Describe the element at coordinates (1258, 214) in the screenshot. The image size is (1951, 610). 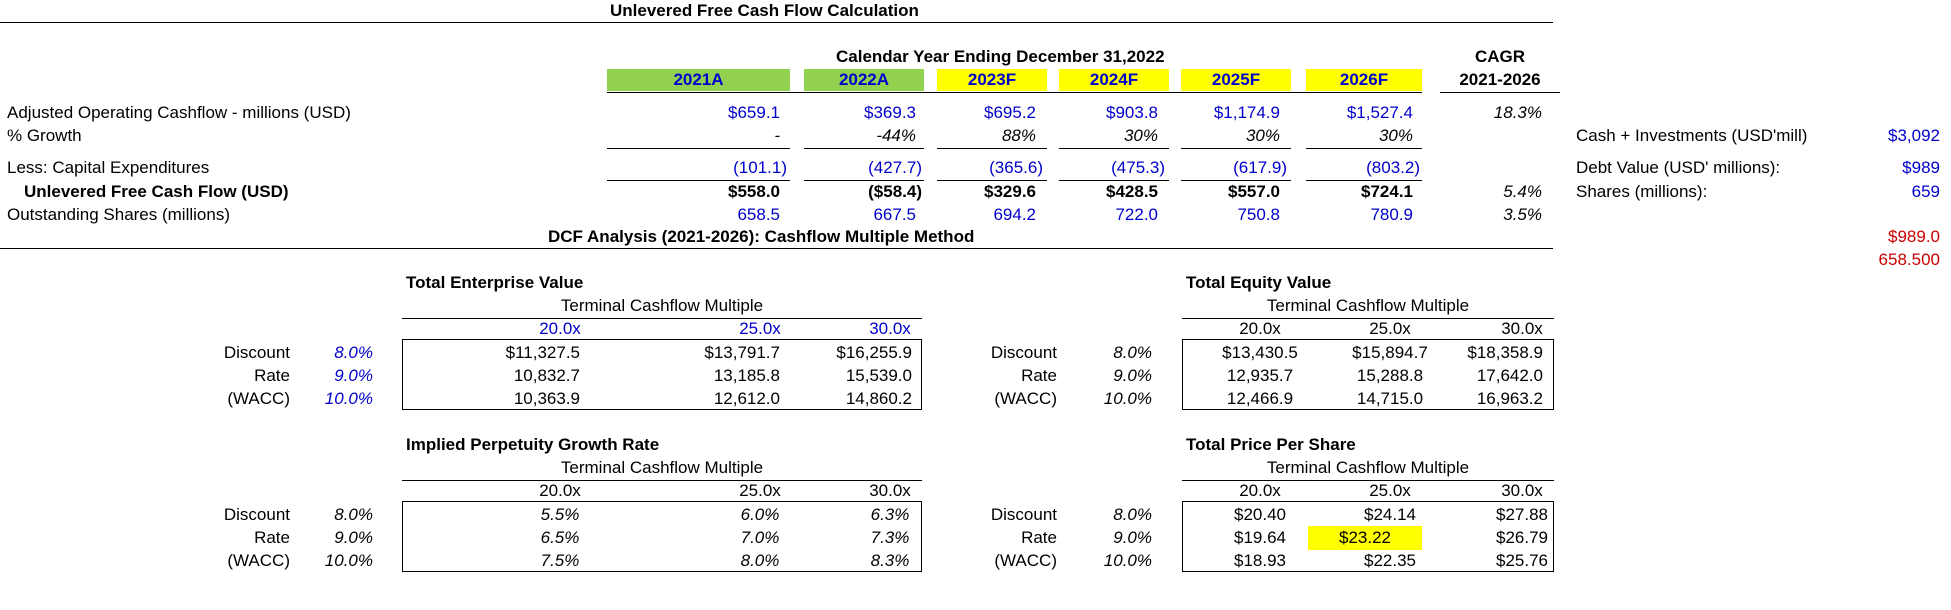
I see `table-cell: 750.8` at that location.